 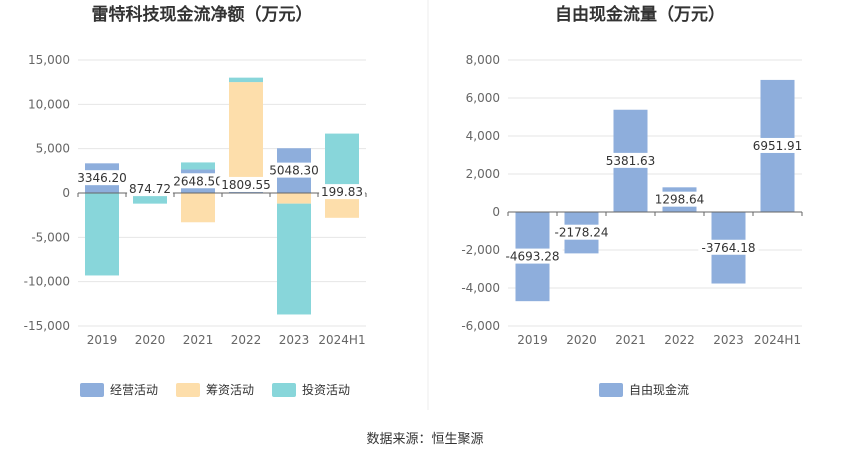 I want to click on data-label: 874.72, so click(x=150, y=189).